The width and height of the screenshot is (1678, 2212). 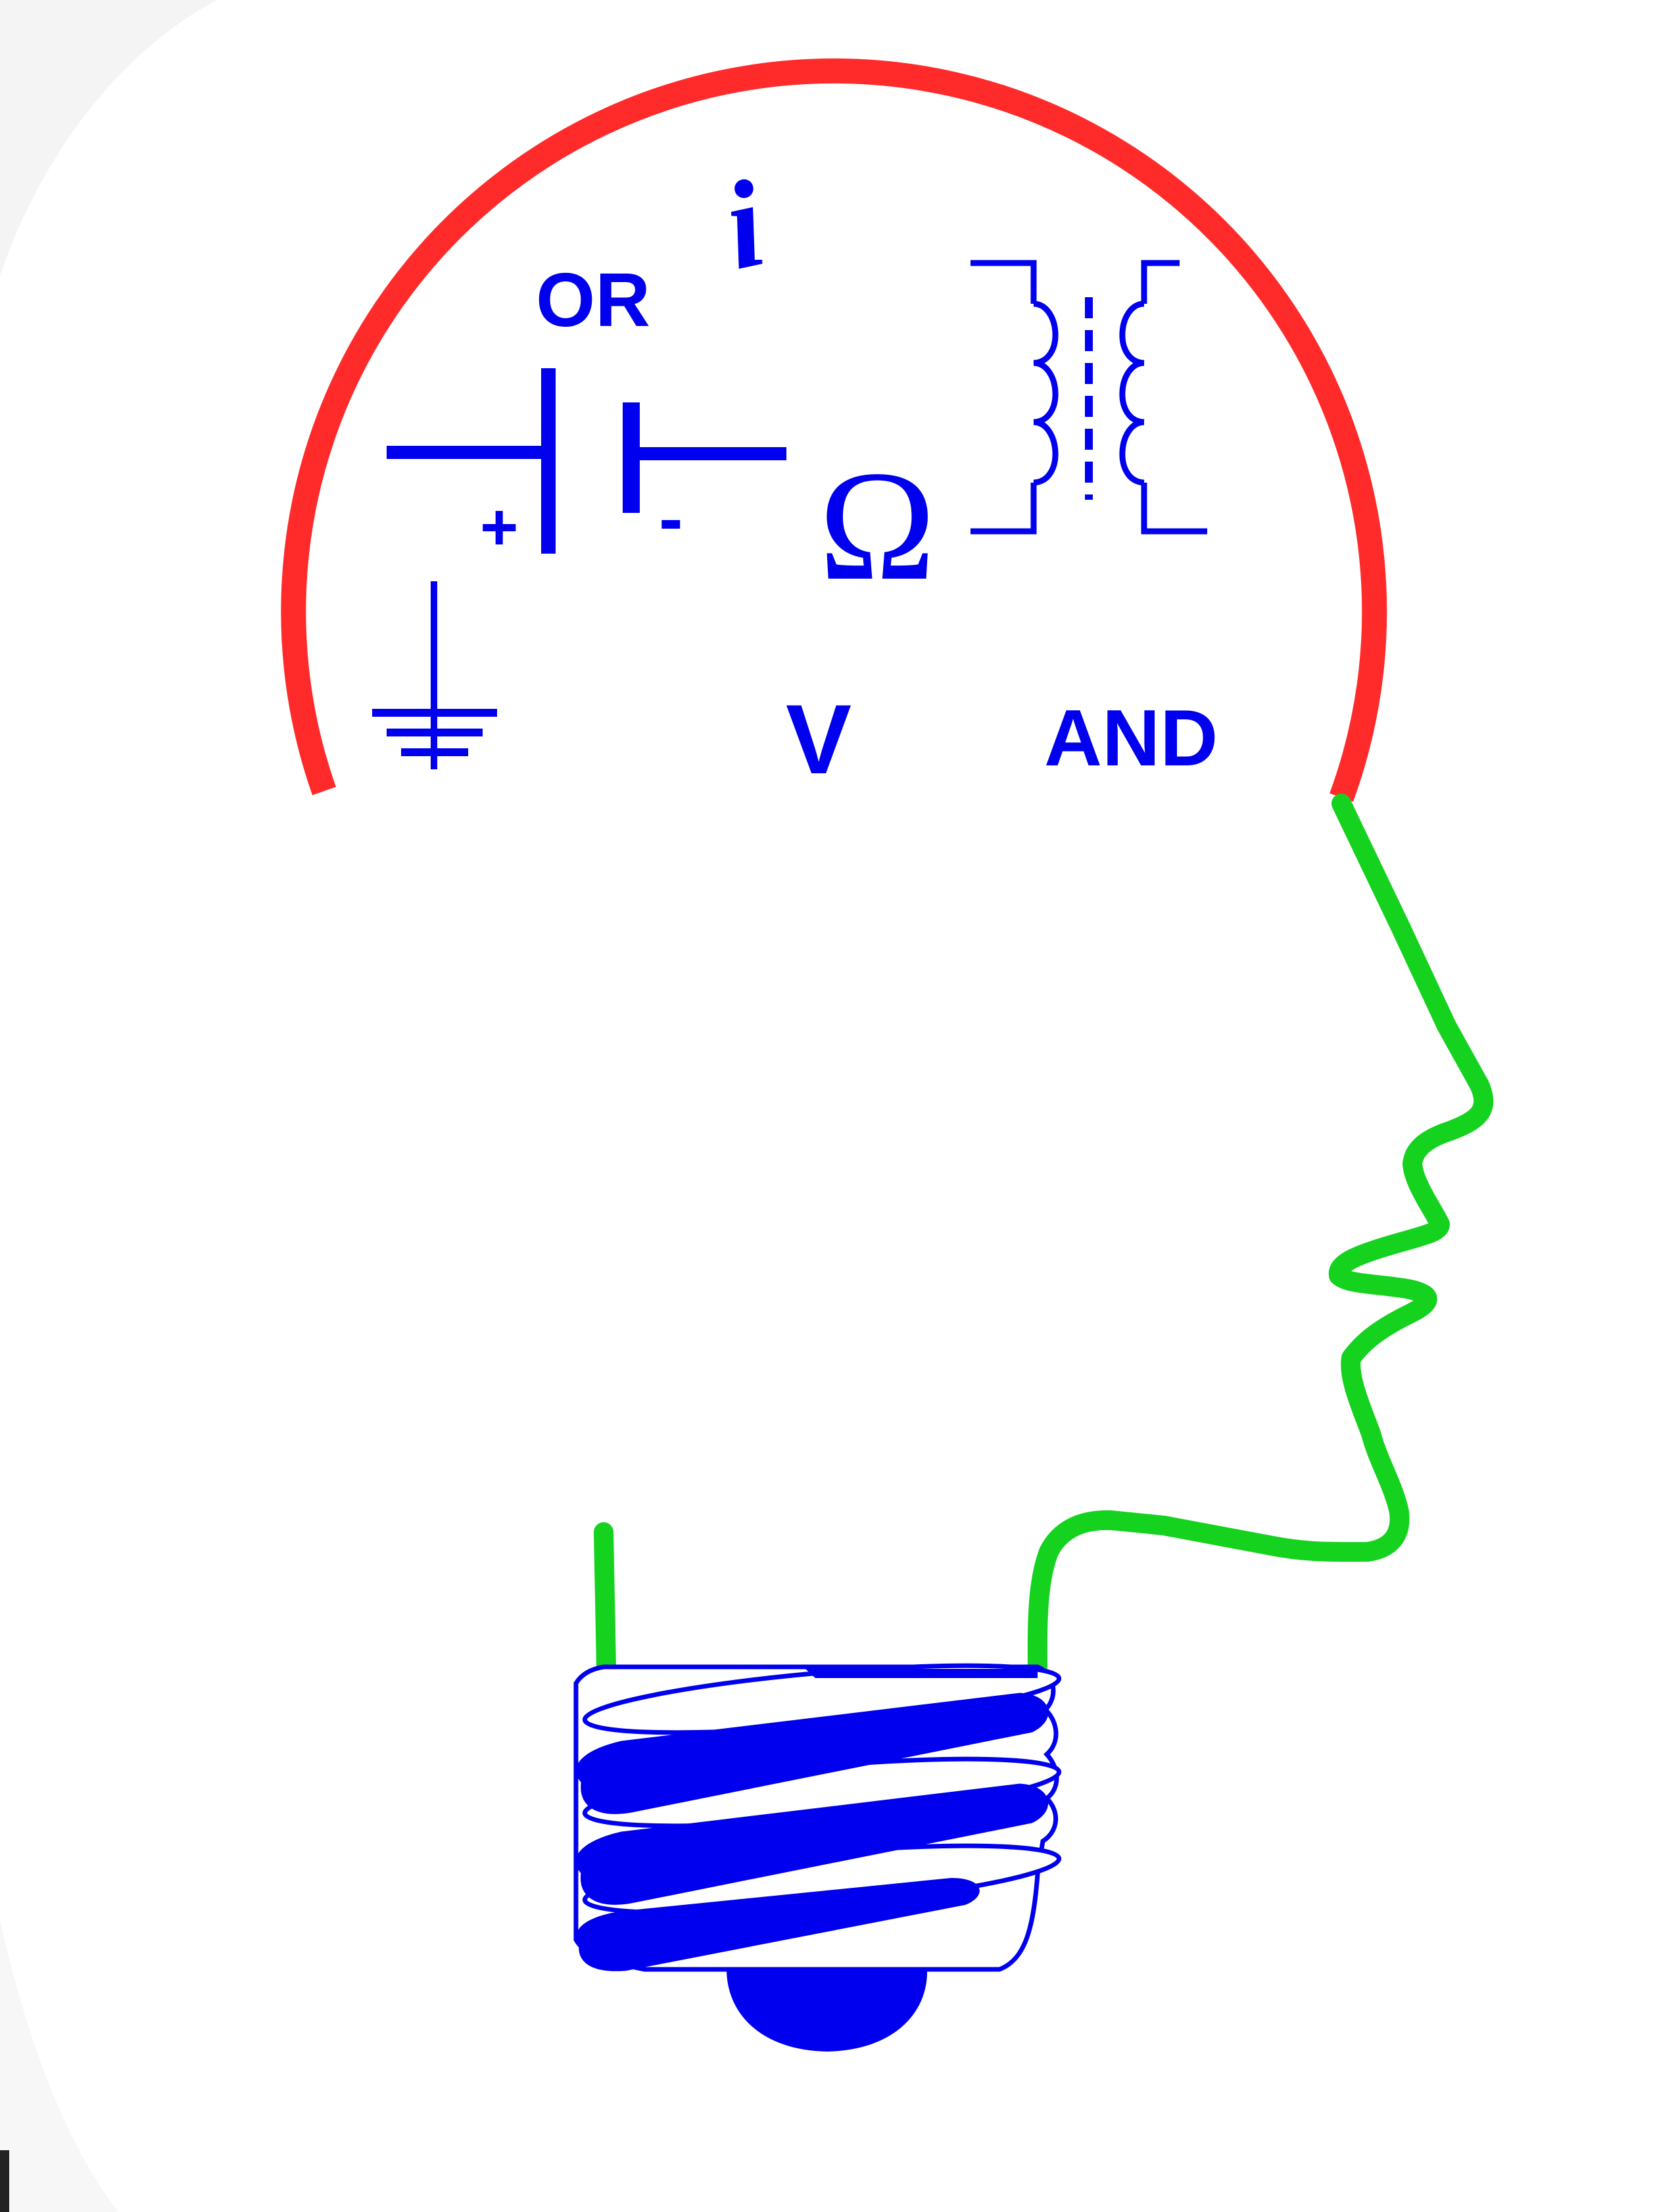 I want to click on or-gate-label: OR, so click(x=593, y=300).